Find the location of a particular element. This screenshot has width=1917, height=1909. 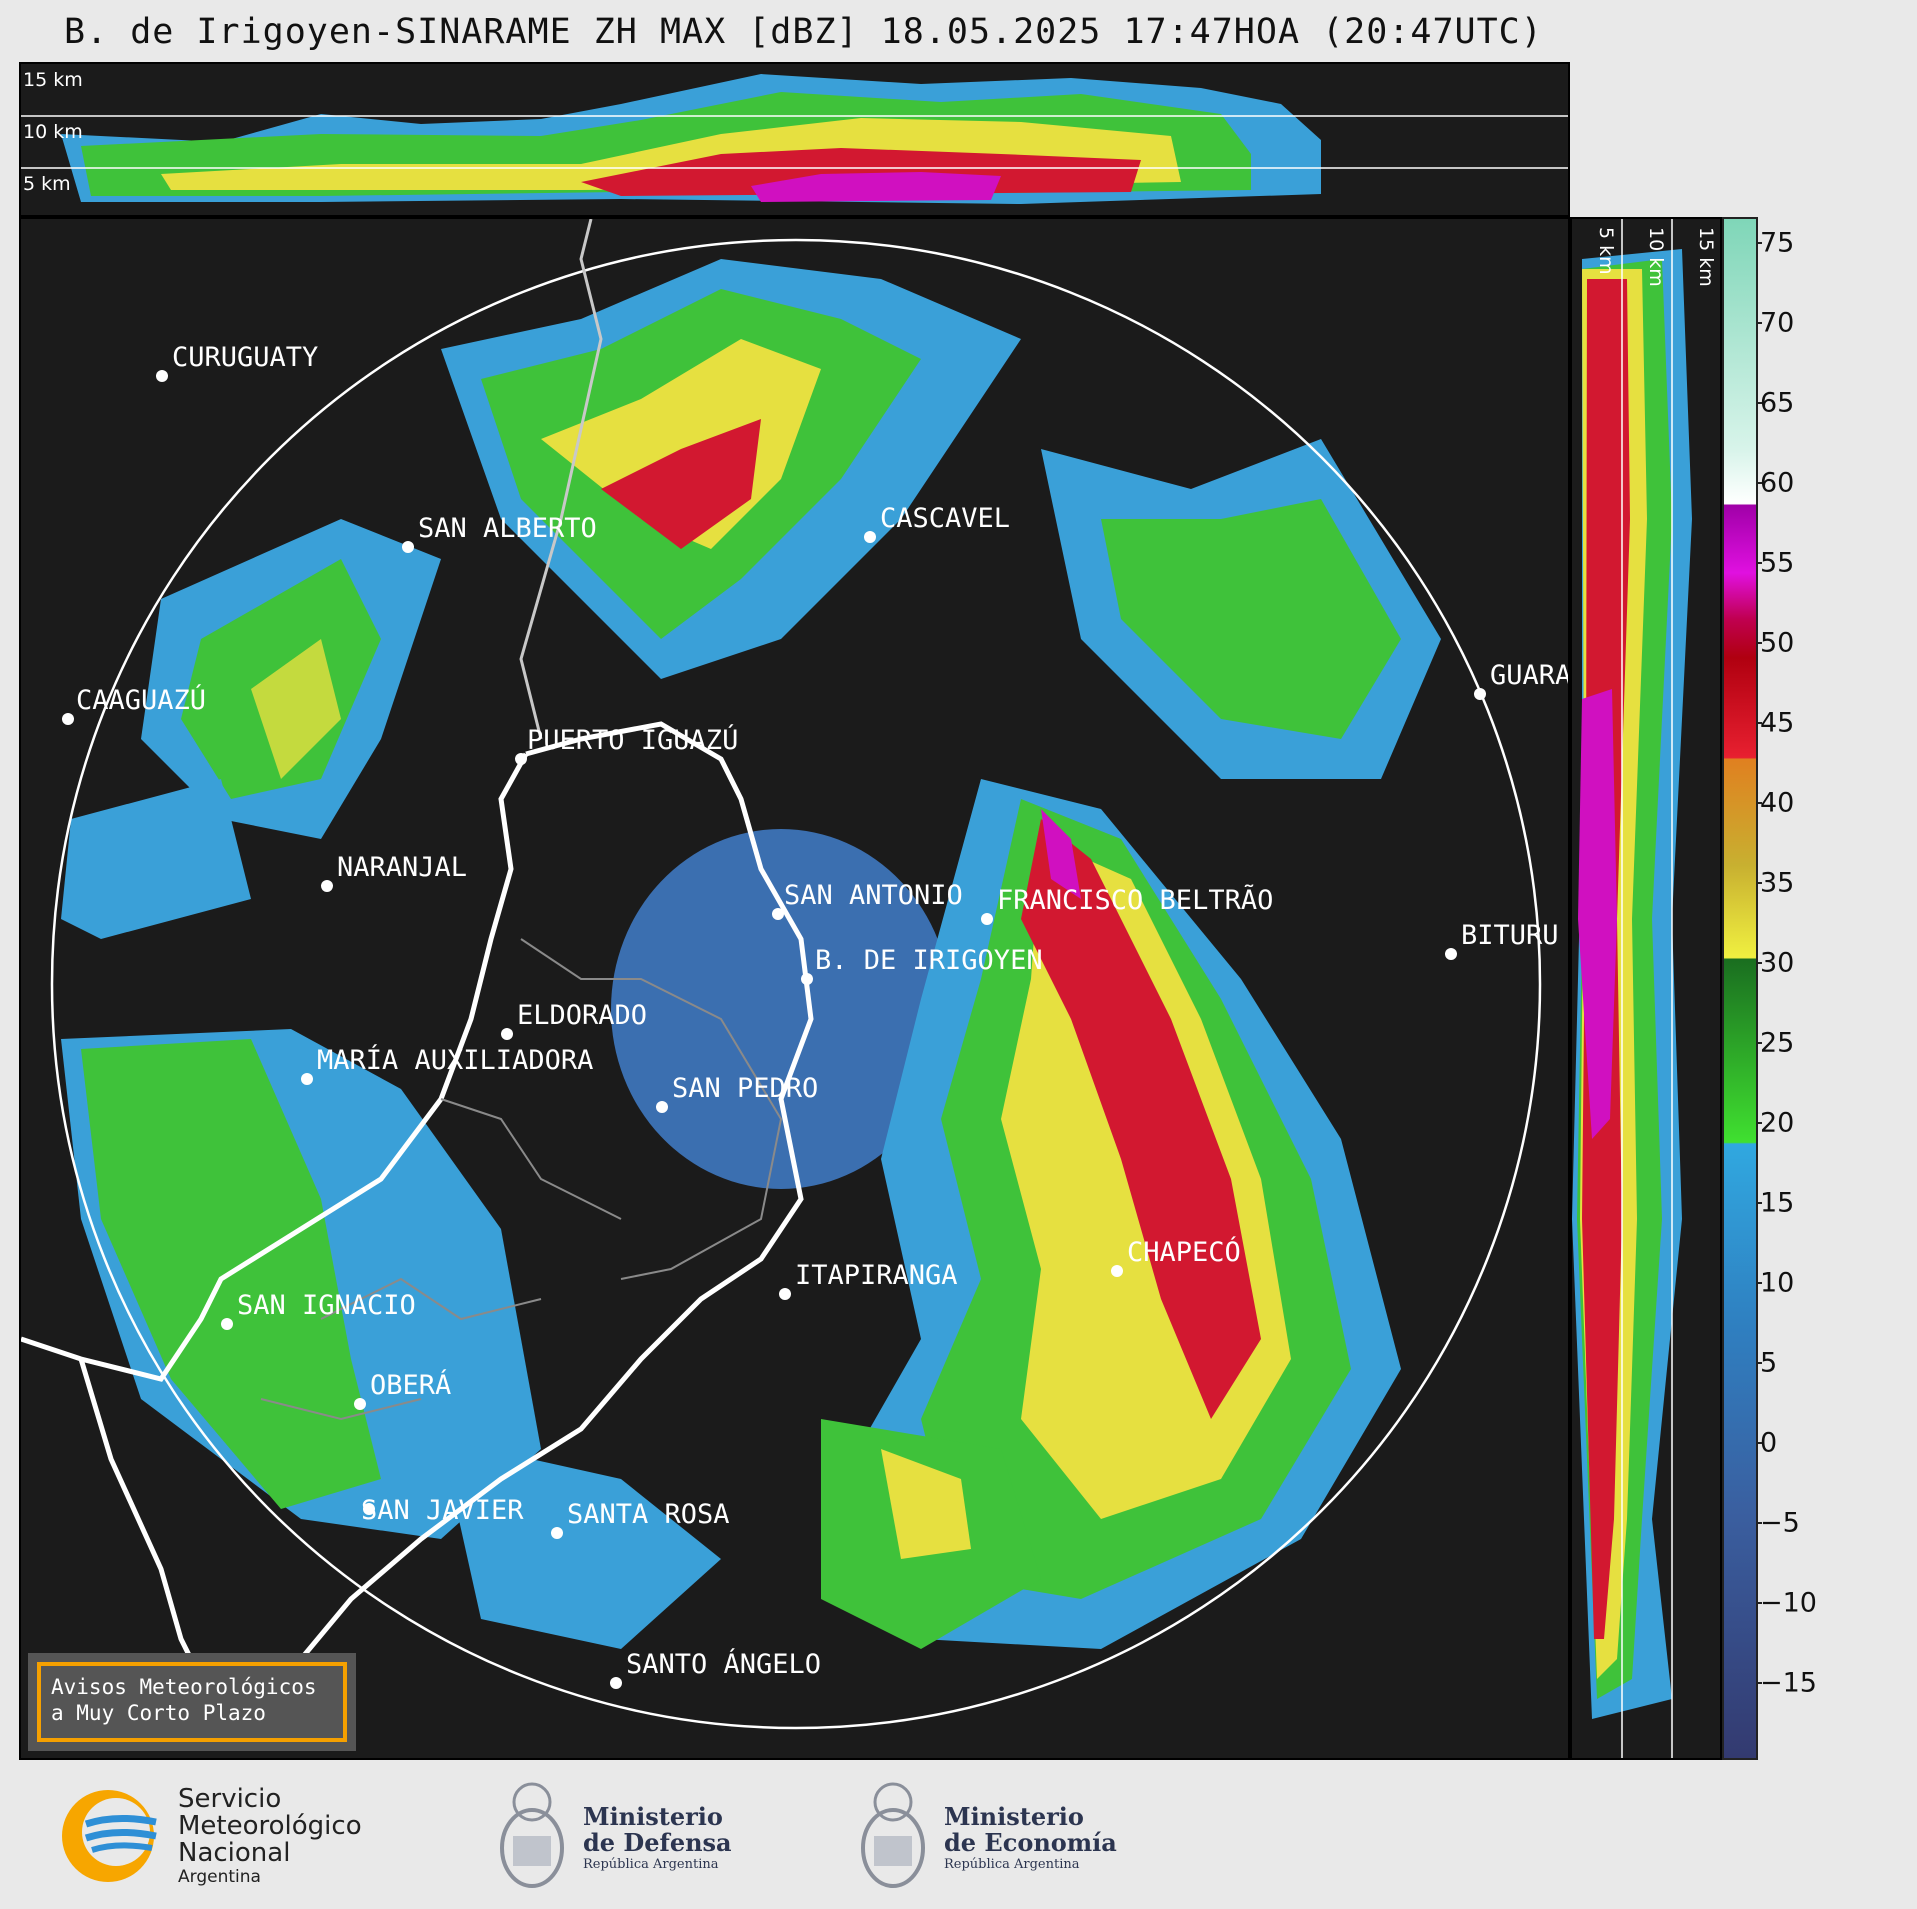

side-cross-section: 5 km 10 km 15 km is located at coordinates (1644, 988).